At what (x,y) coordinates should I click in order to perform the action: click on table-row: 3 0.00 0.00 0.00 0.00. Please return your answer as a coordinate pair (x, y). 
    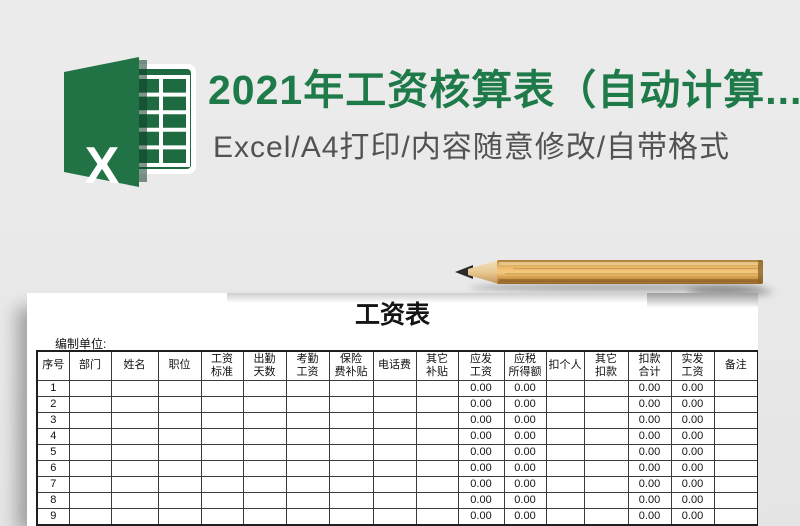
    Looking at the image, I should click on (397, 420).